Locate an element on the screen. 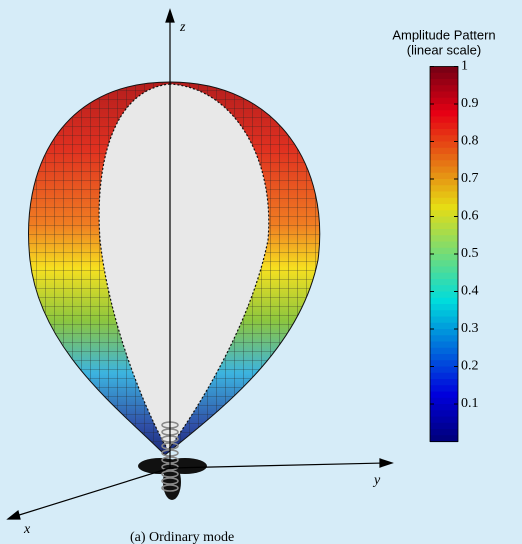 The image size is (522, 544). colorbar-tick-label: 0.9 is located at coordinates (470, 103).